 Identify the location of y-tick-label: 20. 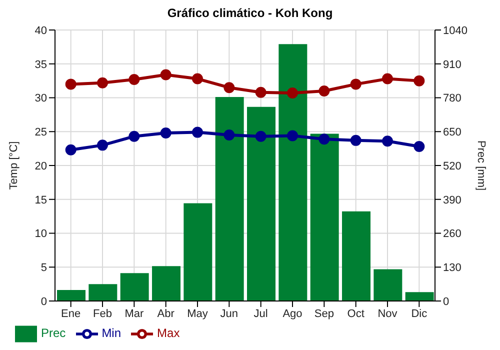
(40, 166).